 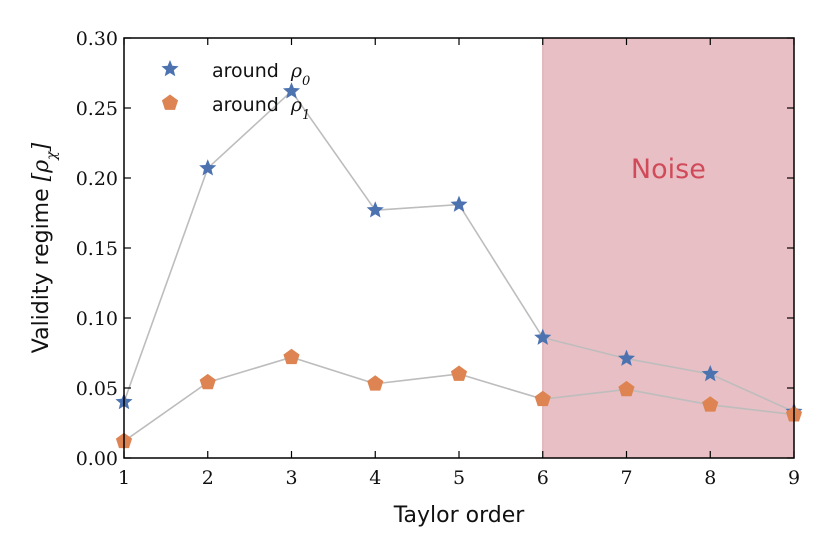 I want to click on y-axis-title: Validity regime [ρχ], so click(x=44, y=247).